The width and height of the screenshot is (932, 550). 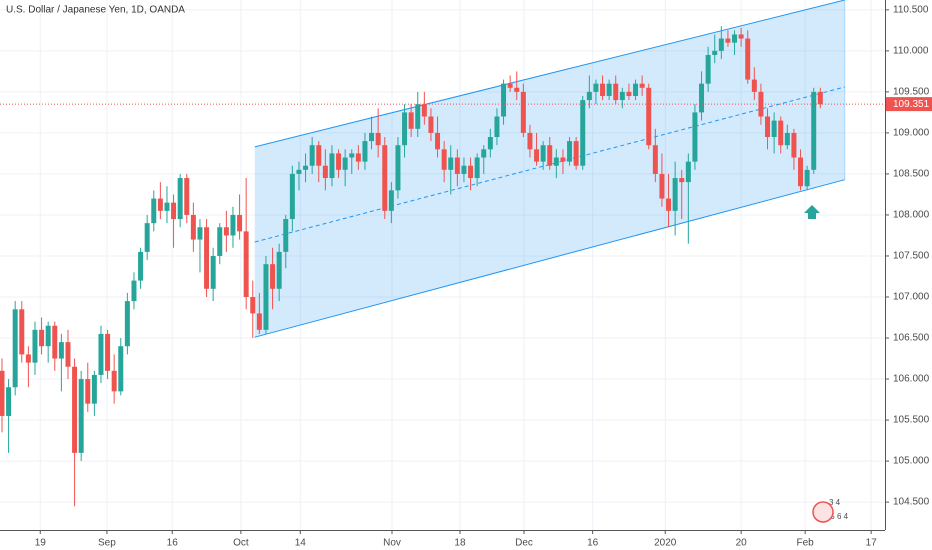 I want to click on x-tick-label: 14, so click(x=301, y=543).